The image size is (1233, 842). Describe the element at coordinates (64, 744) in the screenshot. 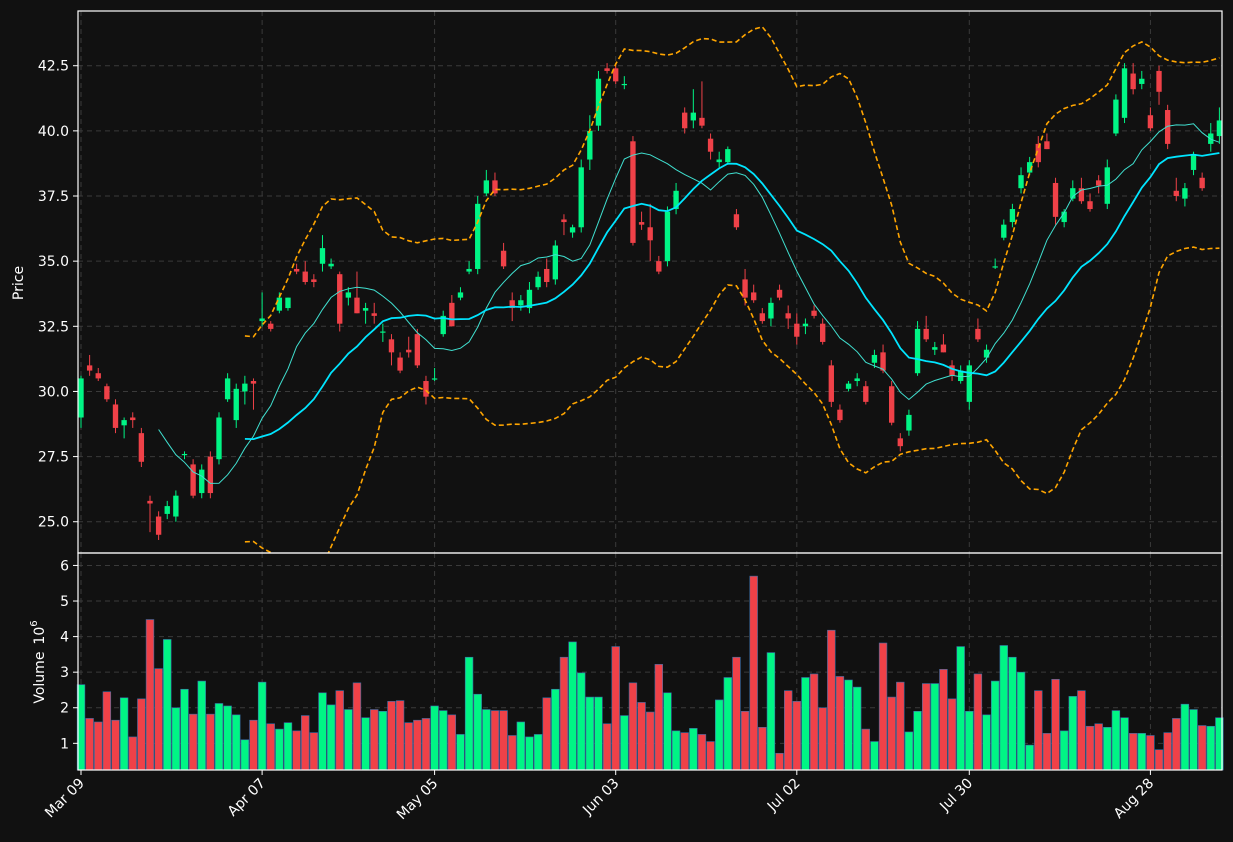

I see `volume-tick-label: 1` at that location.